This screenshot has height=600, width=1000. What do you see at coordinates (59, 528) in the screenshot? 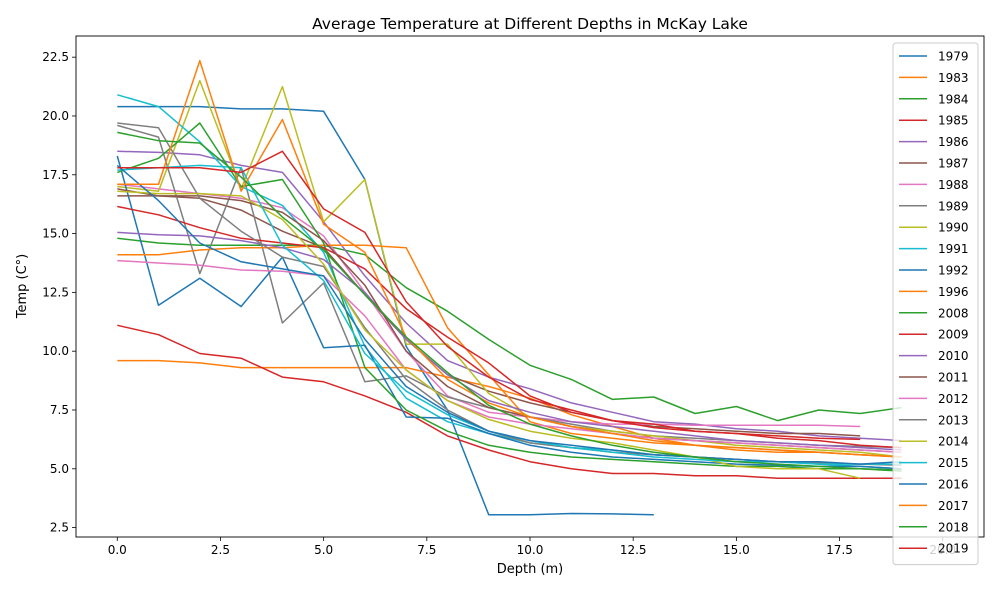
I see `y-tick-label: 2.5` at bounding box center [59, 528].